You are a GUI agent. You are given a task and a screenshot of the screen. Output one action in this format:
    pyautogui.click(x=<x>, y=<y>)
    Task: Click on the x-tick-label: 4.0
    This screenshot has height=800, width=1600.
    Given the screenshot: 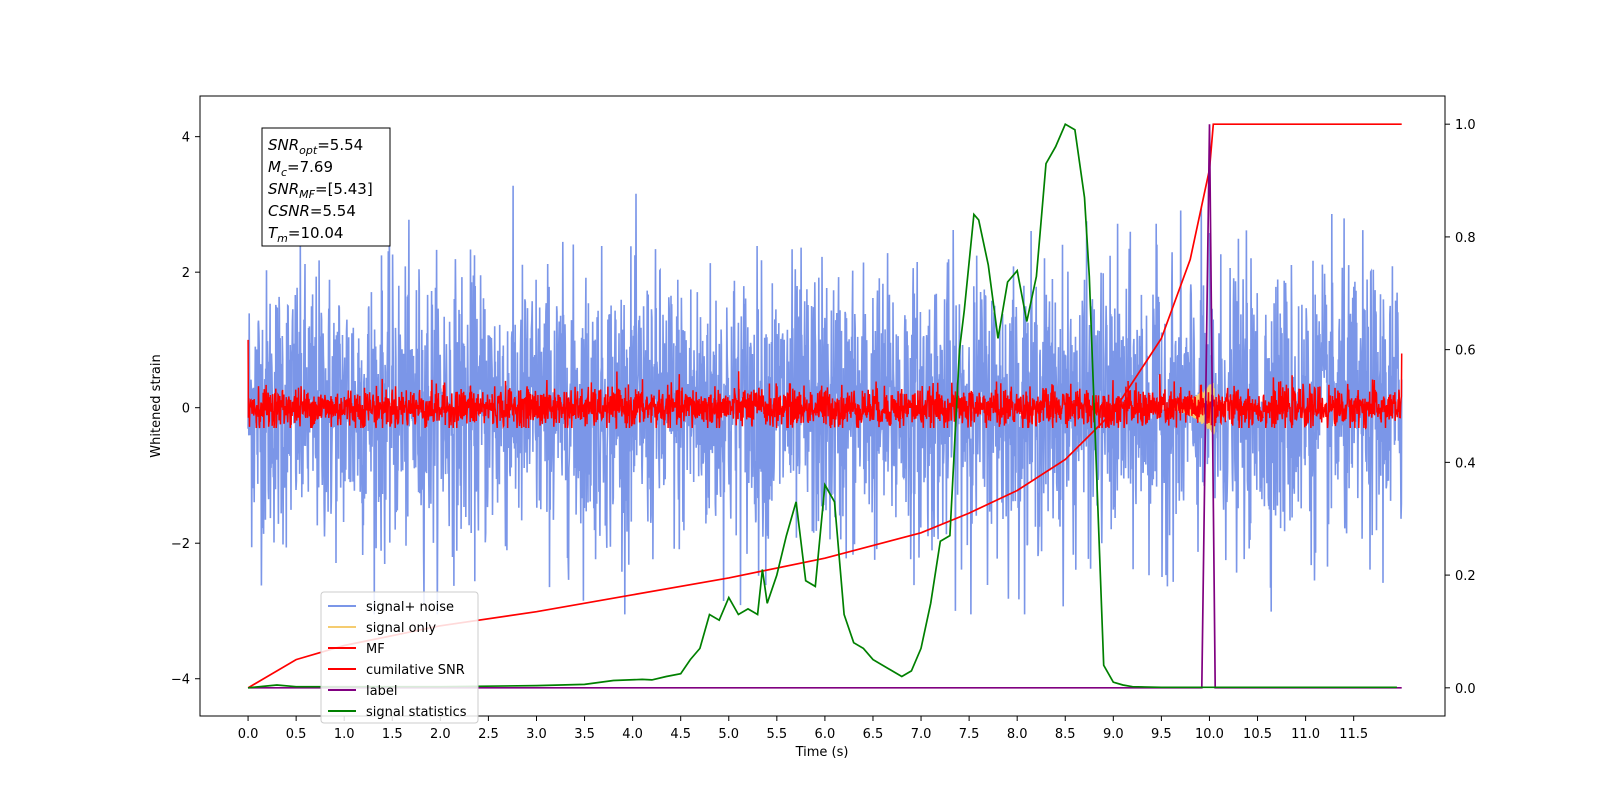 What is the action you would take?
    pyautogui.click(x=632, y=734)
    